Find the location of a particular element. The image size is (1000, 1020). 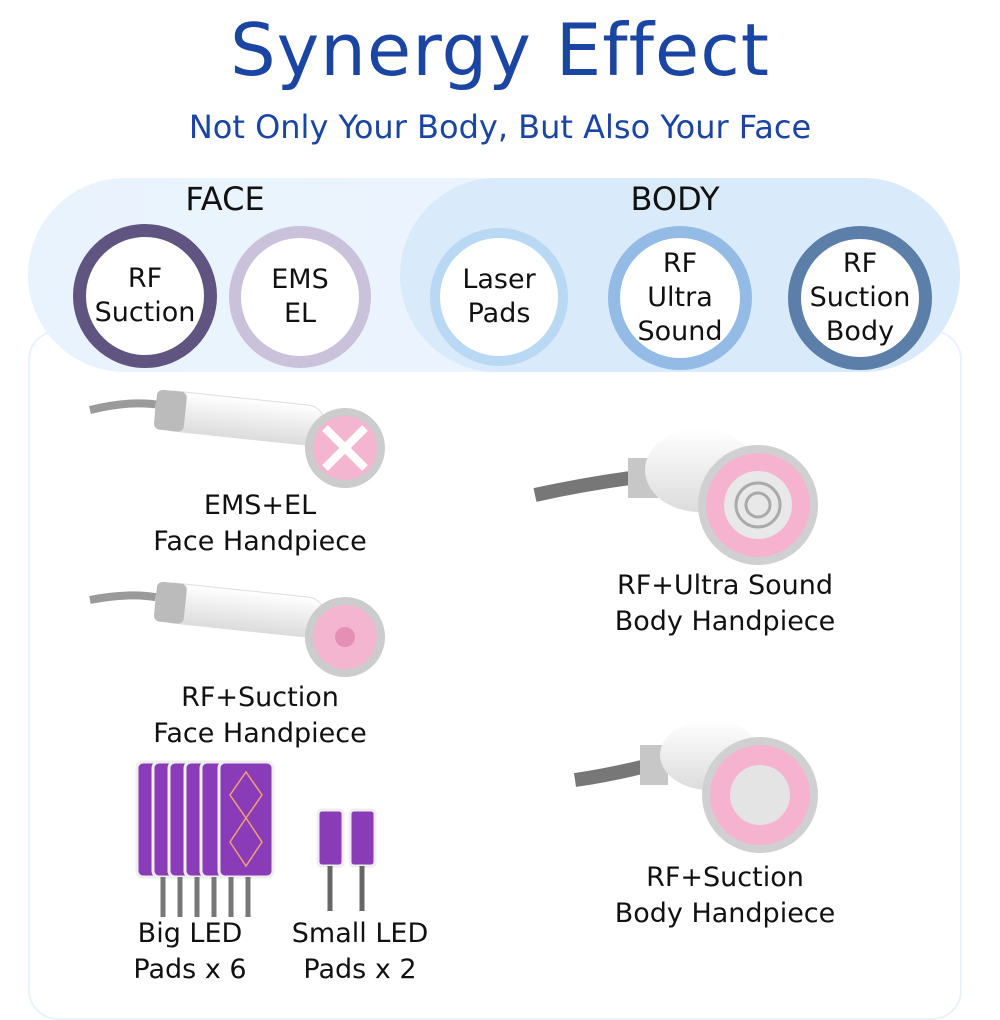

feature-circle-ems-el: EMS EL is located at coordinates (300, 297).